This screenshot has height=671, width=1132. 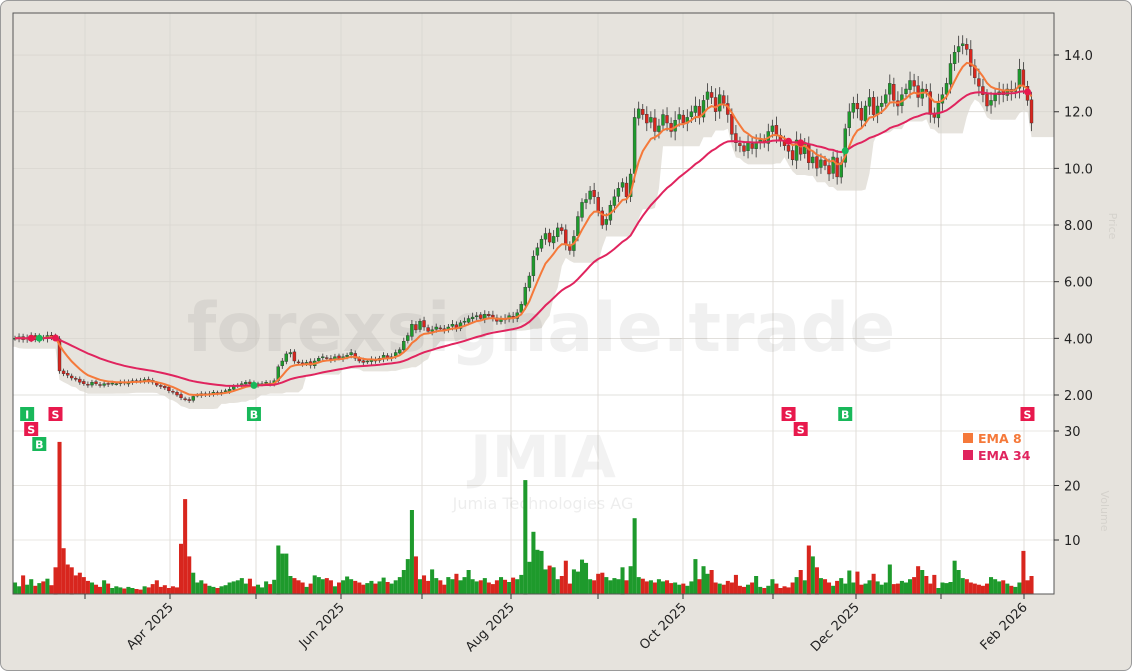 What do you see at coordinates (322, 626) in the screenshot?
I see `date-tick-label: Jun 2025` at bounding box center [322, 626].